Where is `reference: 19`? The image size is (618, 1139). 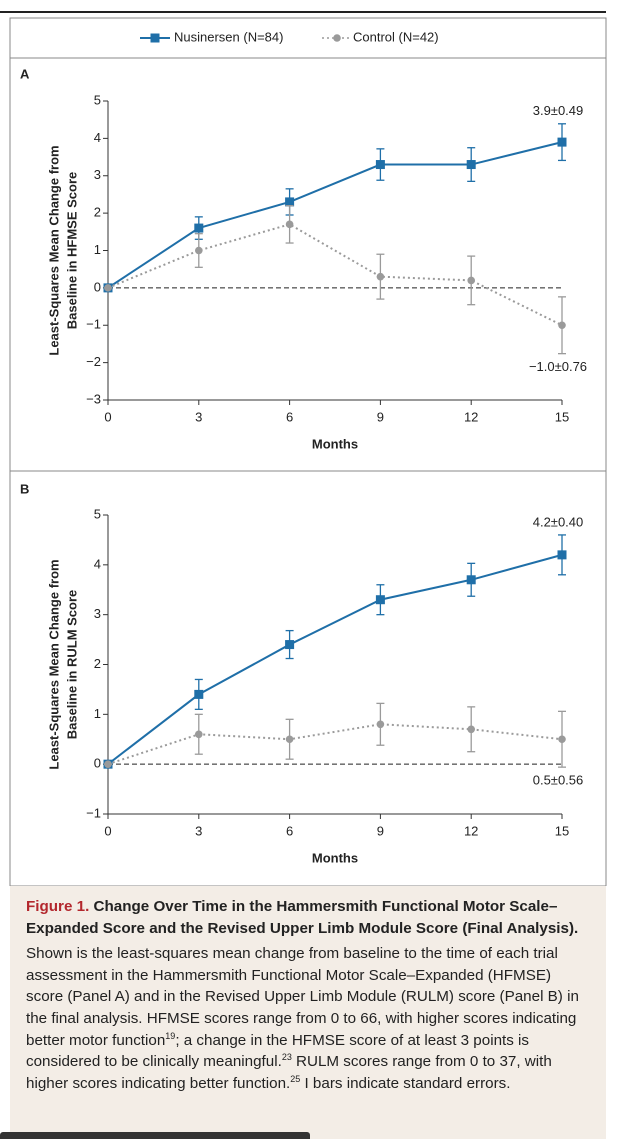
reference: 19 is located at coordinates (170, 1035).